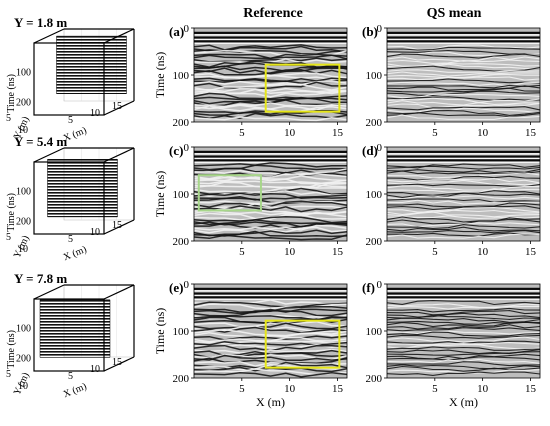 The width and height of the screenshot is (550, 426). I want to click on x-tick-label: 5, so click(242, 389).